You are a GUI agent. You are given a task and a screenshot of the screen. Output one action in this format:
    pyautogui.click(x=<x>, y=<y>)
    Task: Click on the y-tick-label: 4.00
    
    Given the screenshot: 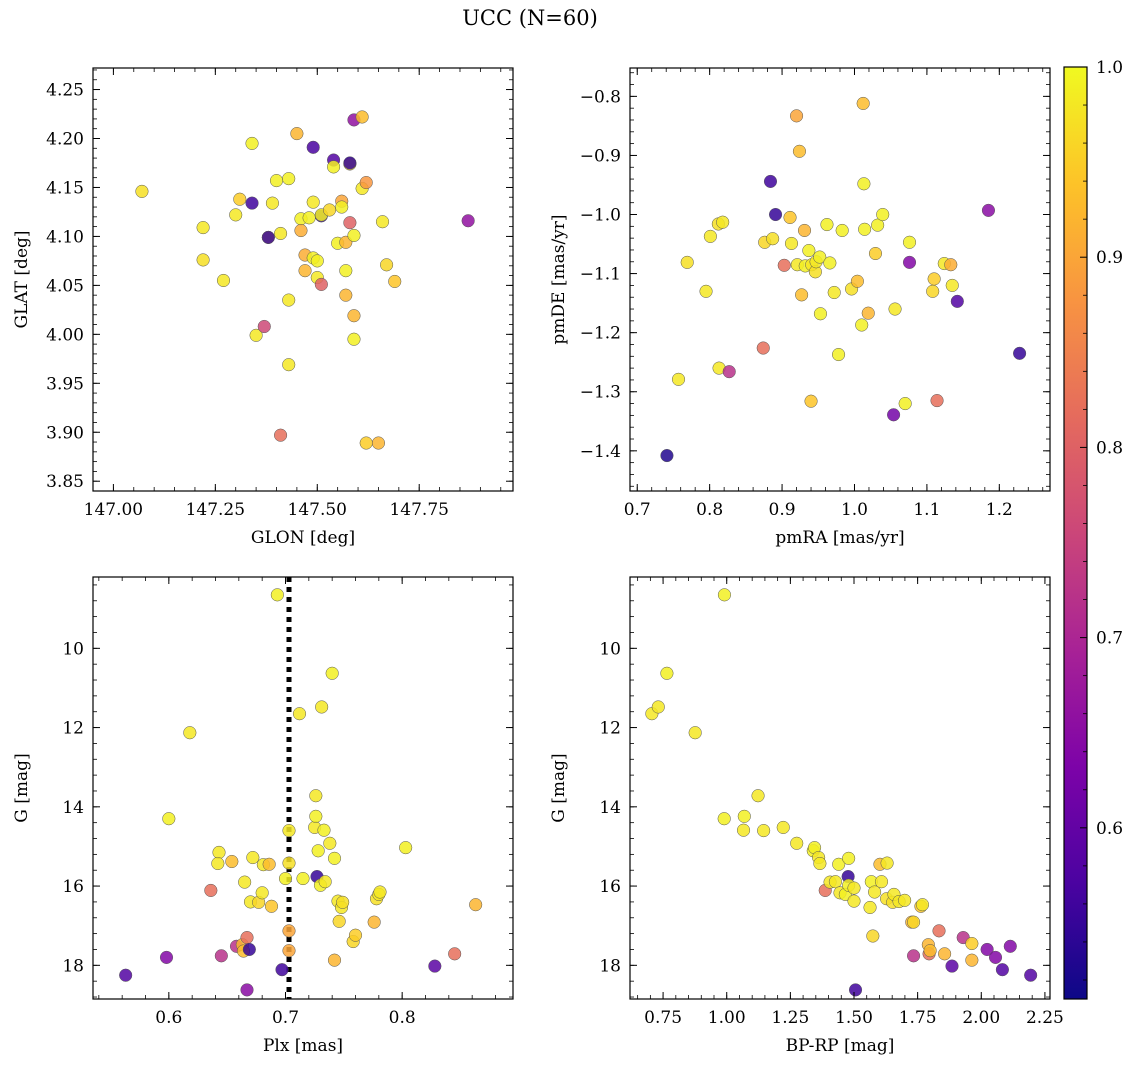 What is the action you would take?
    pyautogui.click(x=65, y=335)
    